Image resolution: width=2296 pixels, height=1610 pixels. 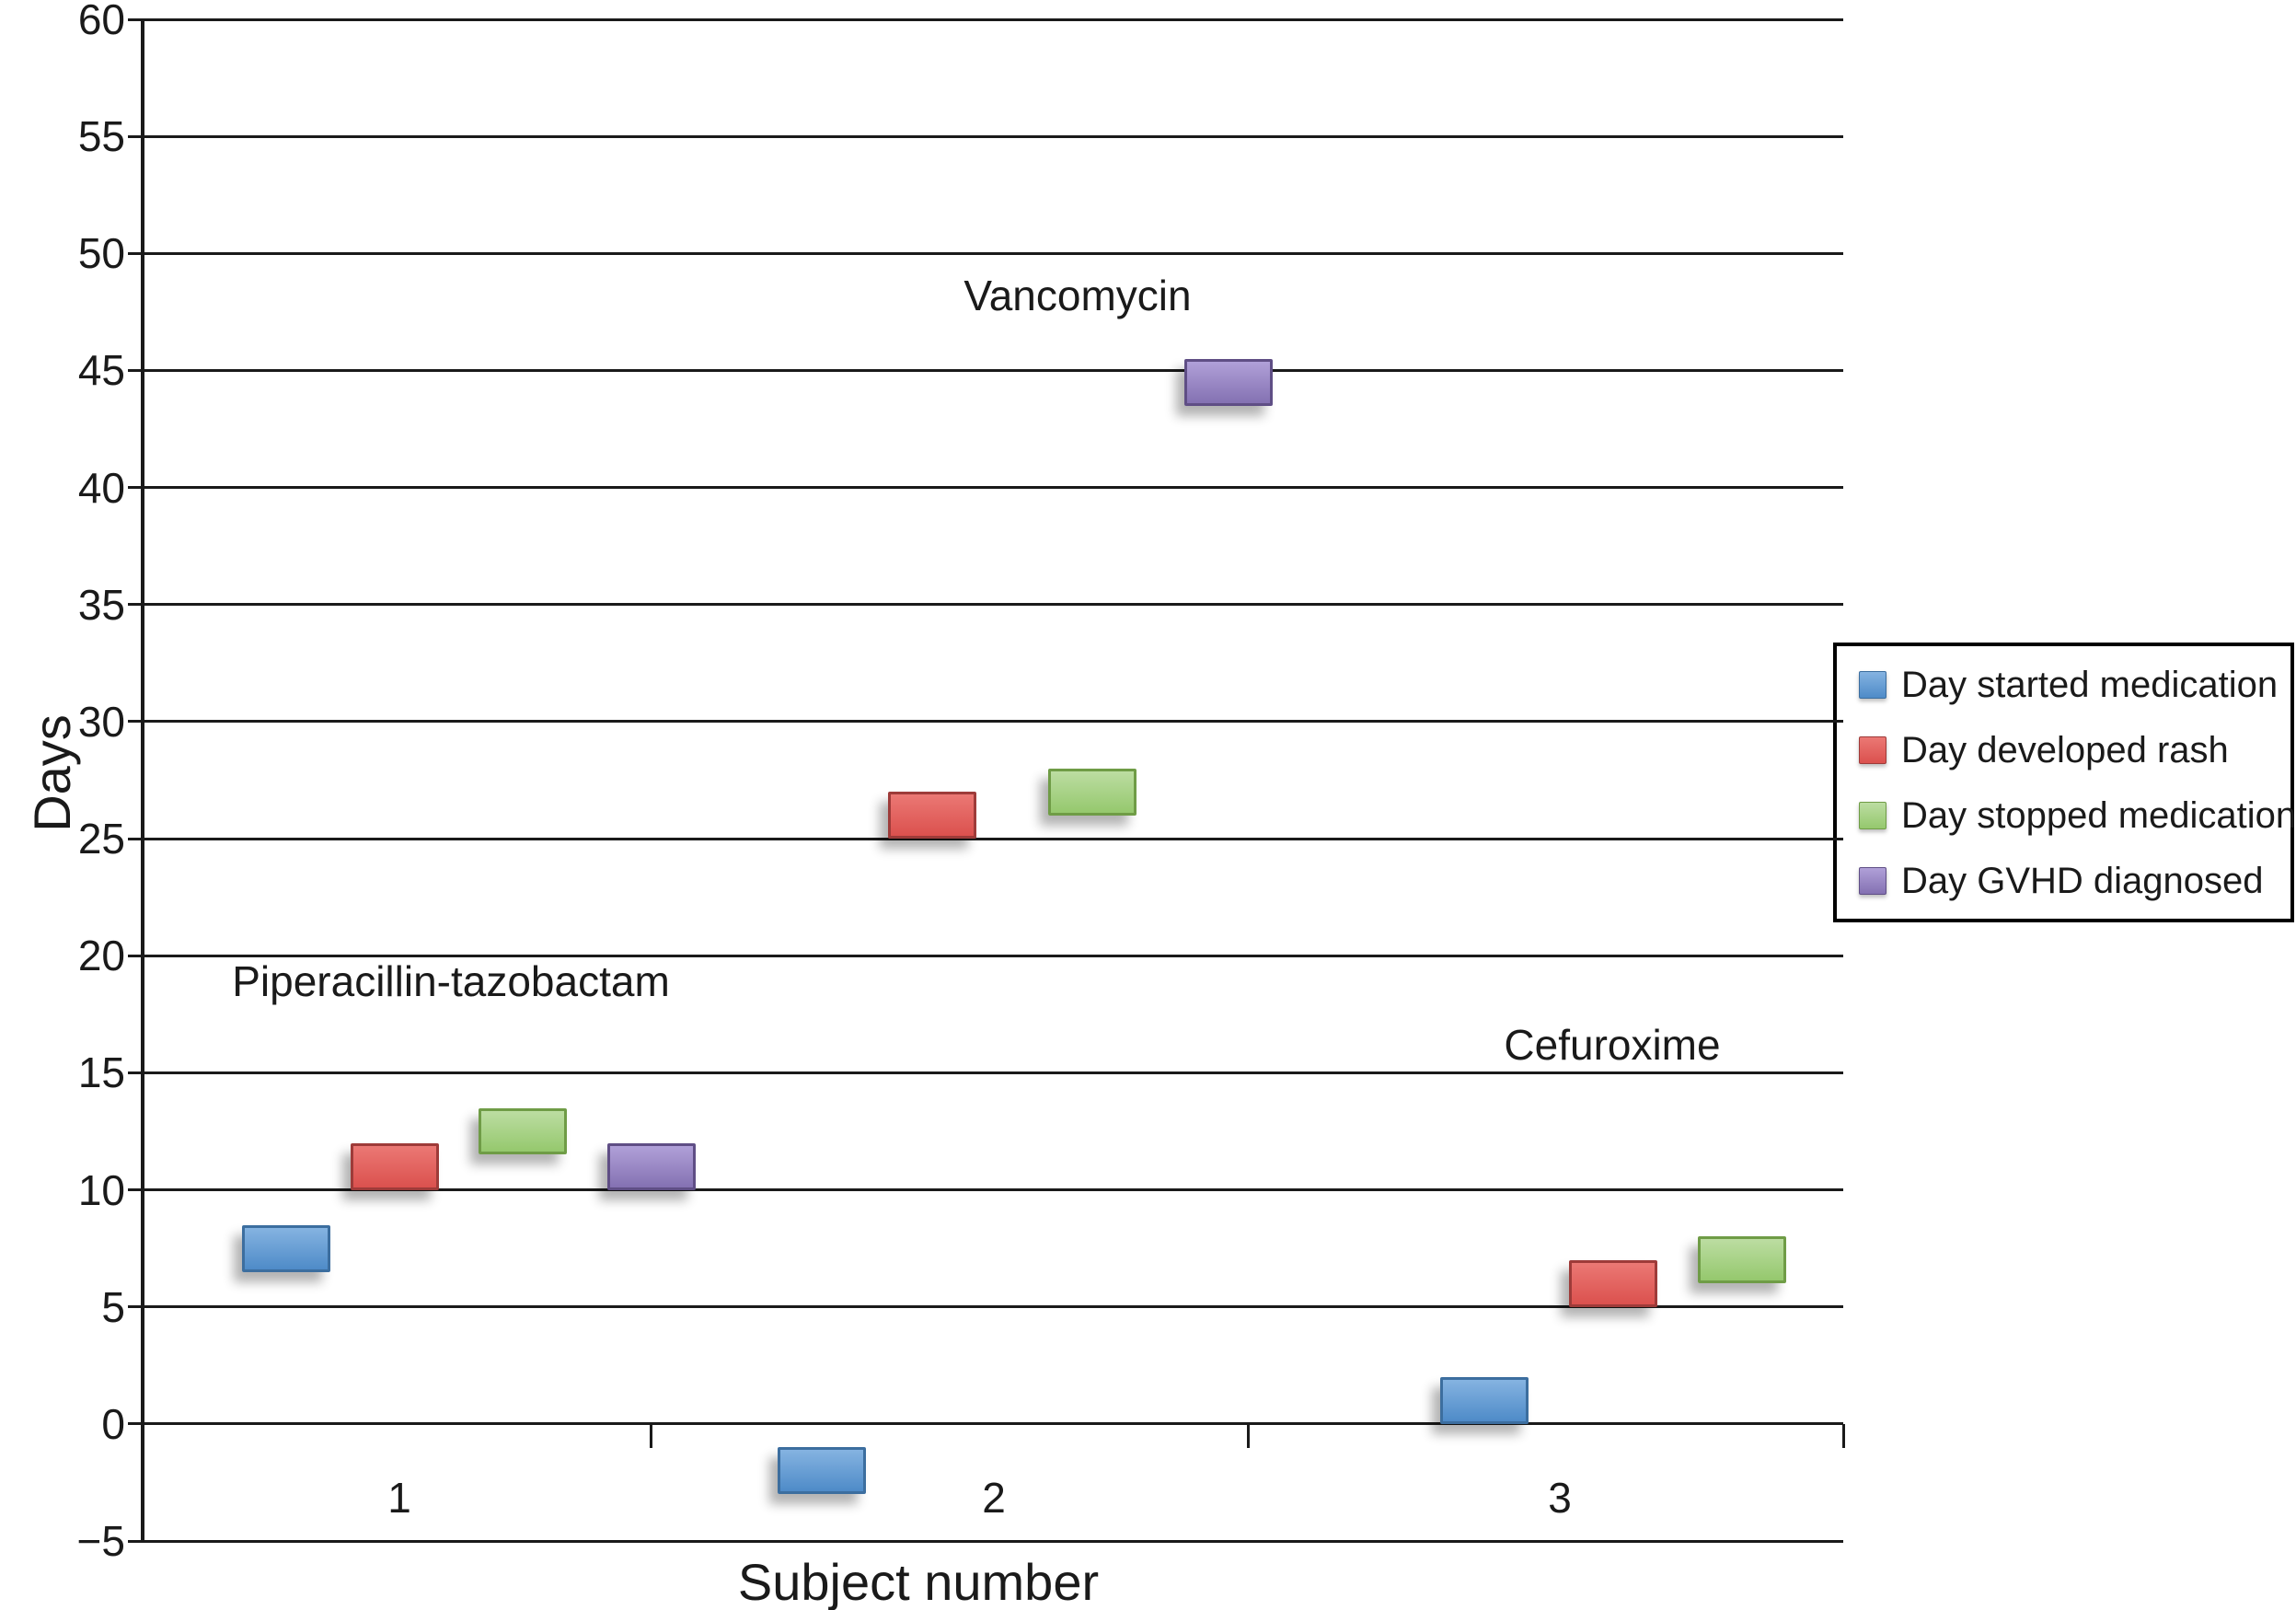 I want to click on y-tick-label: 0, so click(x=113, y=1423).